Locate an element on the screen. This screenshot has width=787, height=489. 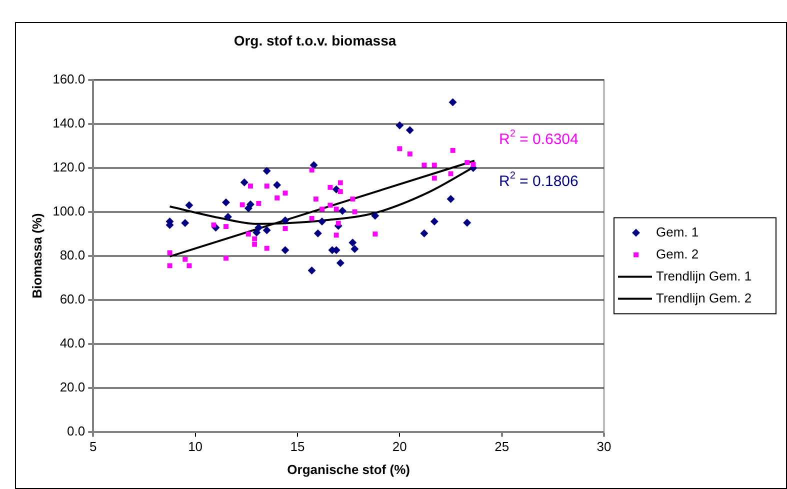
x-axis-title: Organische stof (%) is located at coordinates (348, 469).